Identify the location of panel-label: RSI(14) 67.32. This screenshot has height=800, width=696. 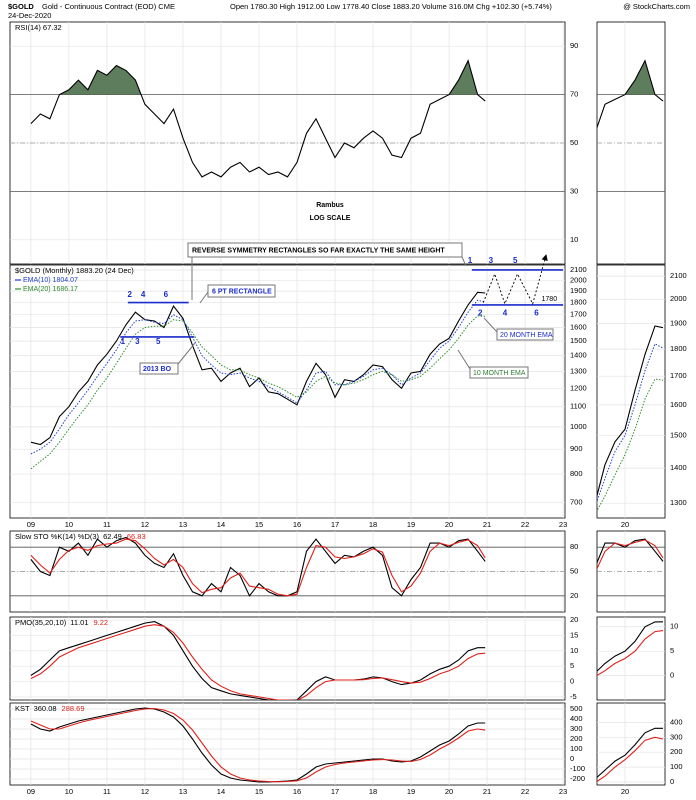
(38, 27).